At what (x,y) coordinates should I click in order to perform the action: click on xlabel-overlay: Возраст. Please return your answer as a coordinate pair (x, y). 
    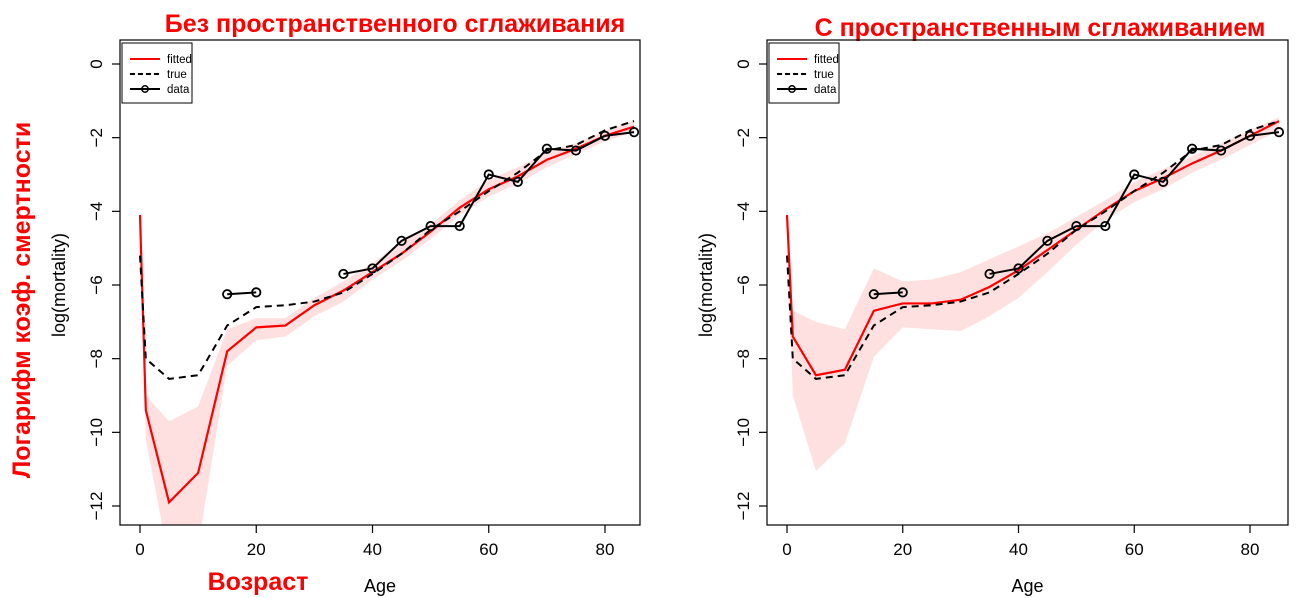
    Looking at the image, I should click on (258, 582).